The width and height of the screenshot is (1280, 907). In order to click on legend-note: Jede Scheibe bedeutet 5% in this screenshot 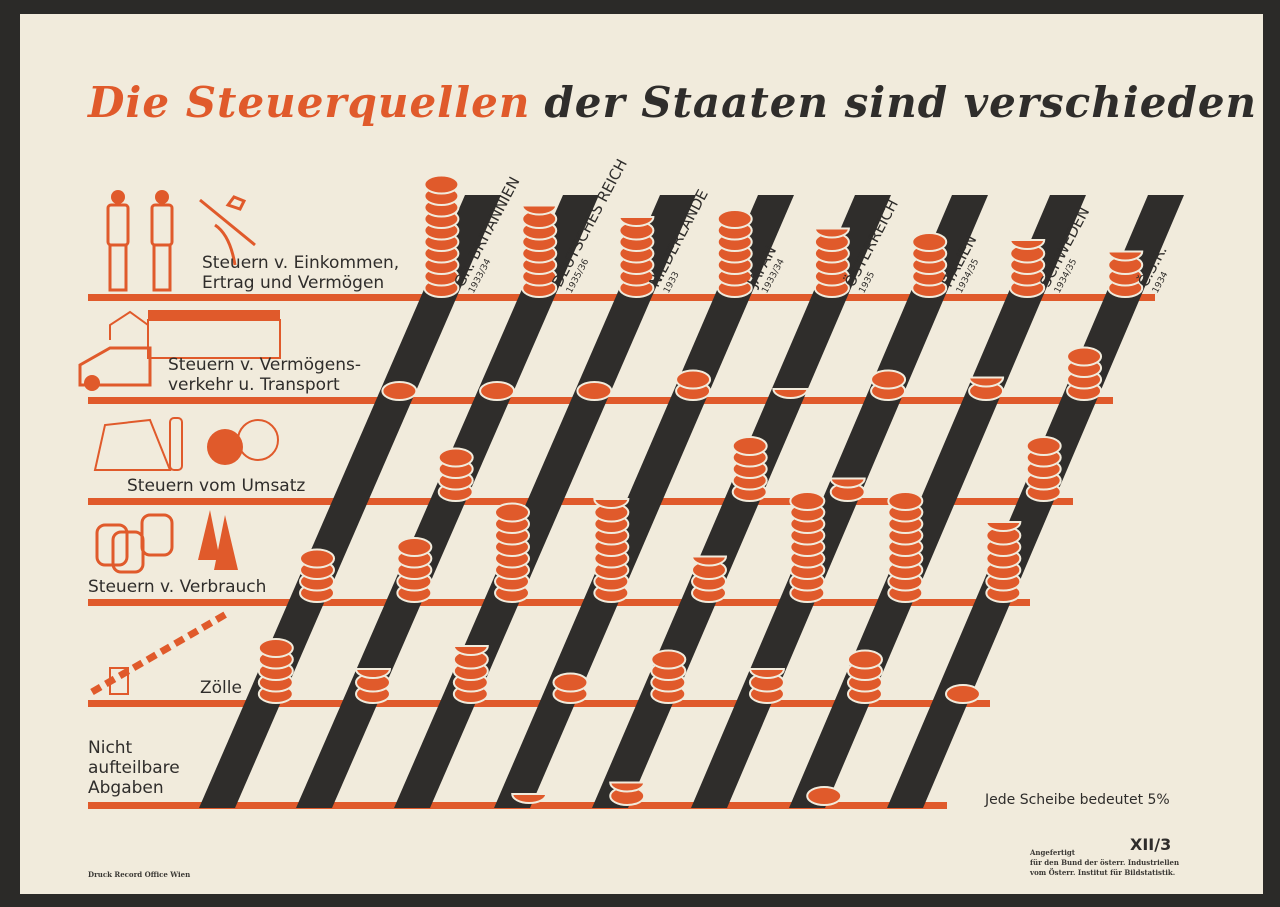, I will do `click(1077, 800)`.